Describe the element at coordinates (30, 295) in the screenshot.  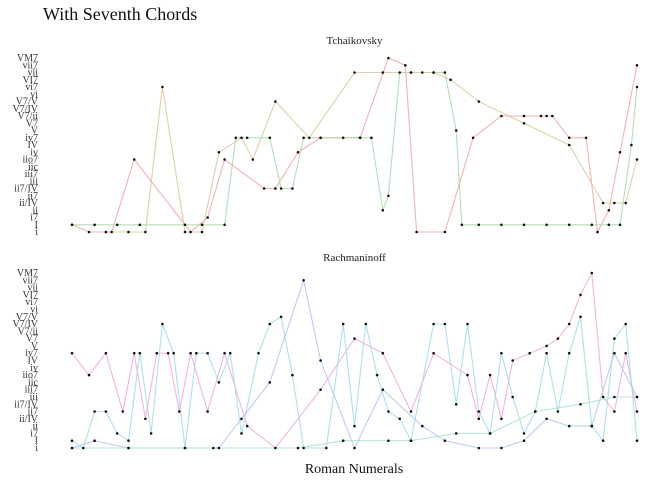
I see `y-tick-label: VI7` at that location.